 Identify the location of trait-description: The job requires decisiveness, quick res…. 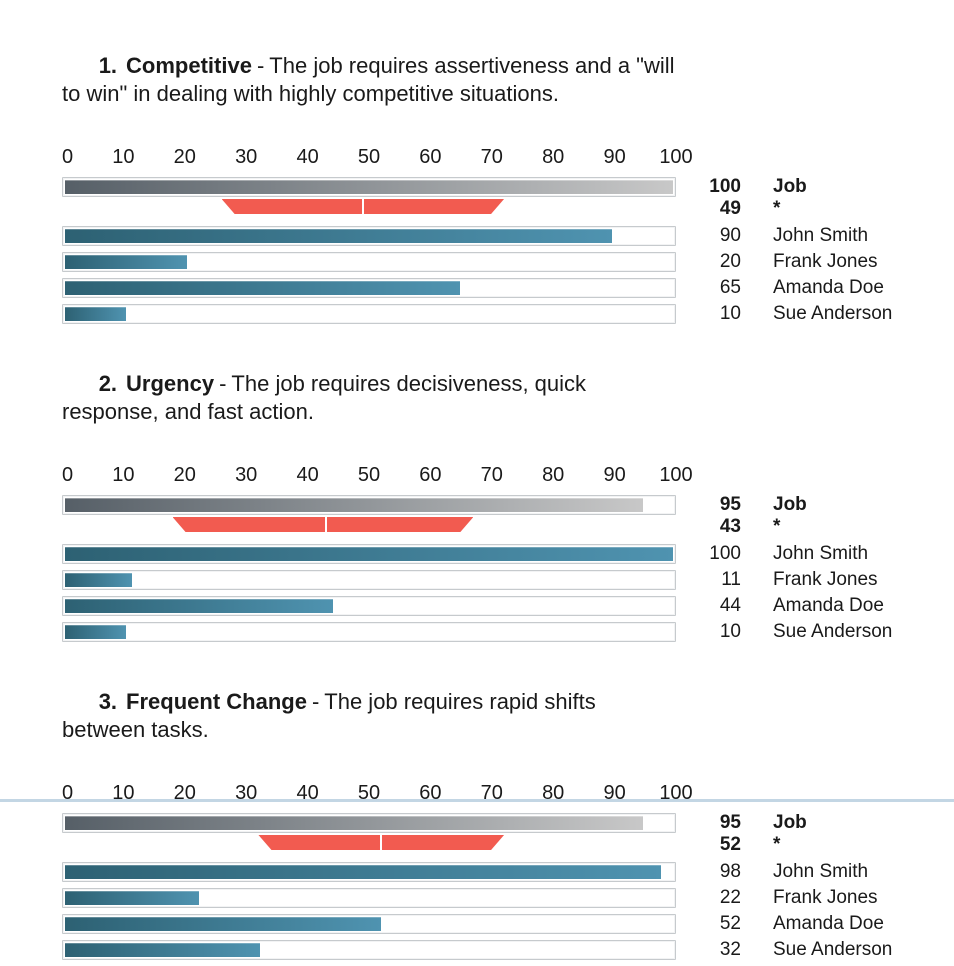
(327, 397).